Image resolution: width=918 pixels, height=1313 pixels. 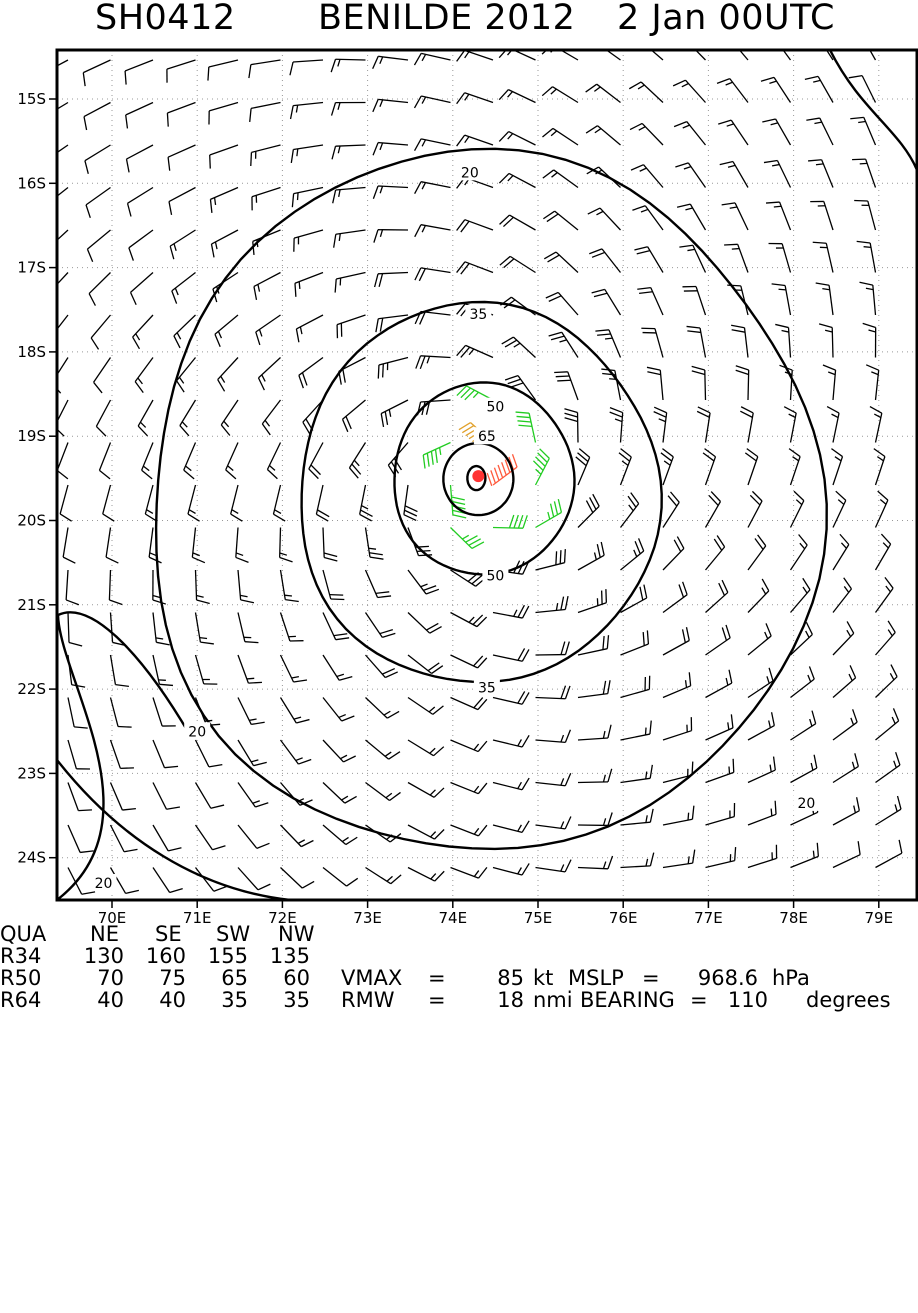 What do you see at coordinates (31, 99) in the screenshot?
I see `y-tick-label: 15S` at bounding box center [31, 99].